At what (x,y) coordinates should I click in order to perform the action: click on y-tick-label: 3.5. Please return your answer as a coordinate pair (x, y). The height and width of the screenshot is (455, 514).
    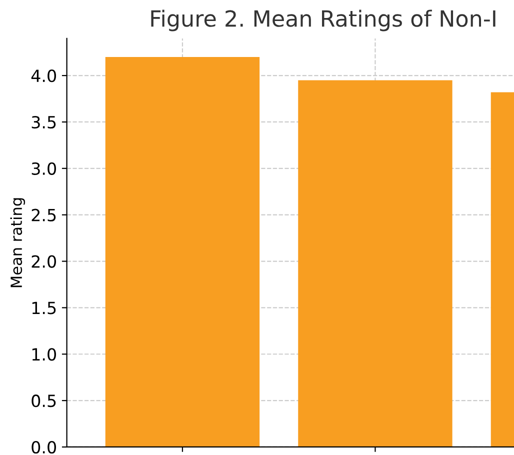
    Looking at the image, I should click on (44, 122).